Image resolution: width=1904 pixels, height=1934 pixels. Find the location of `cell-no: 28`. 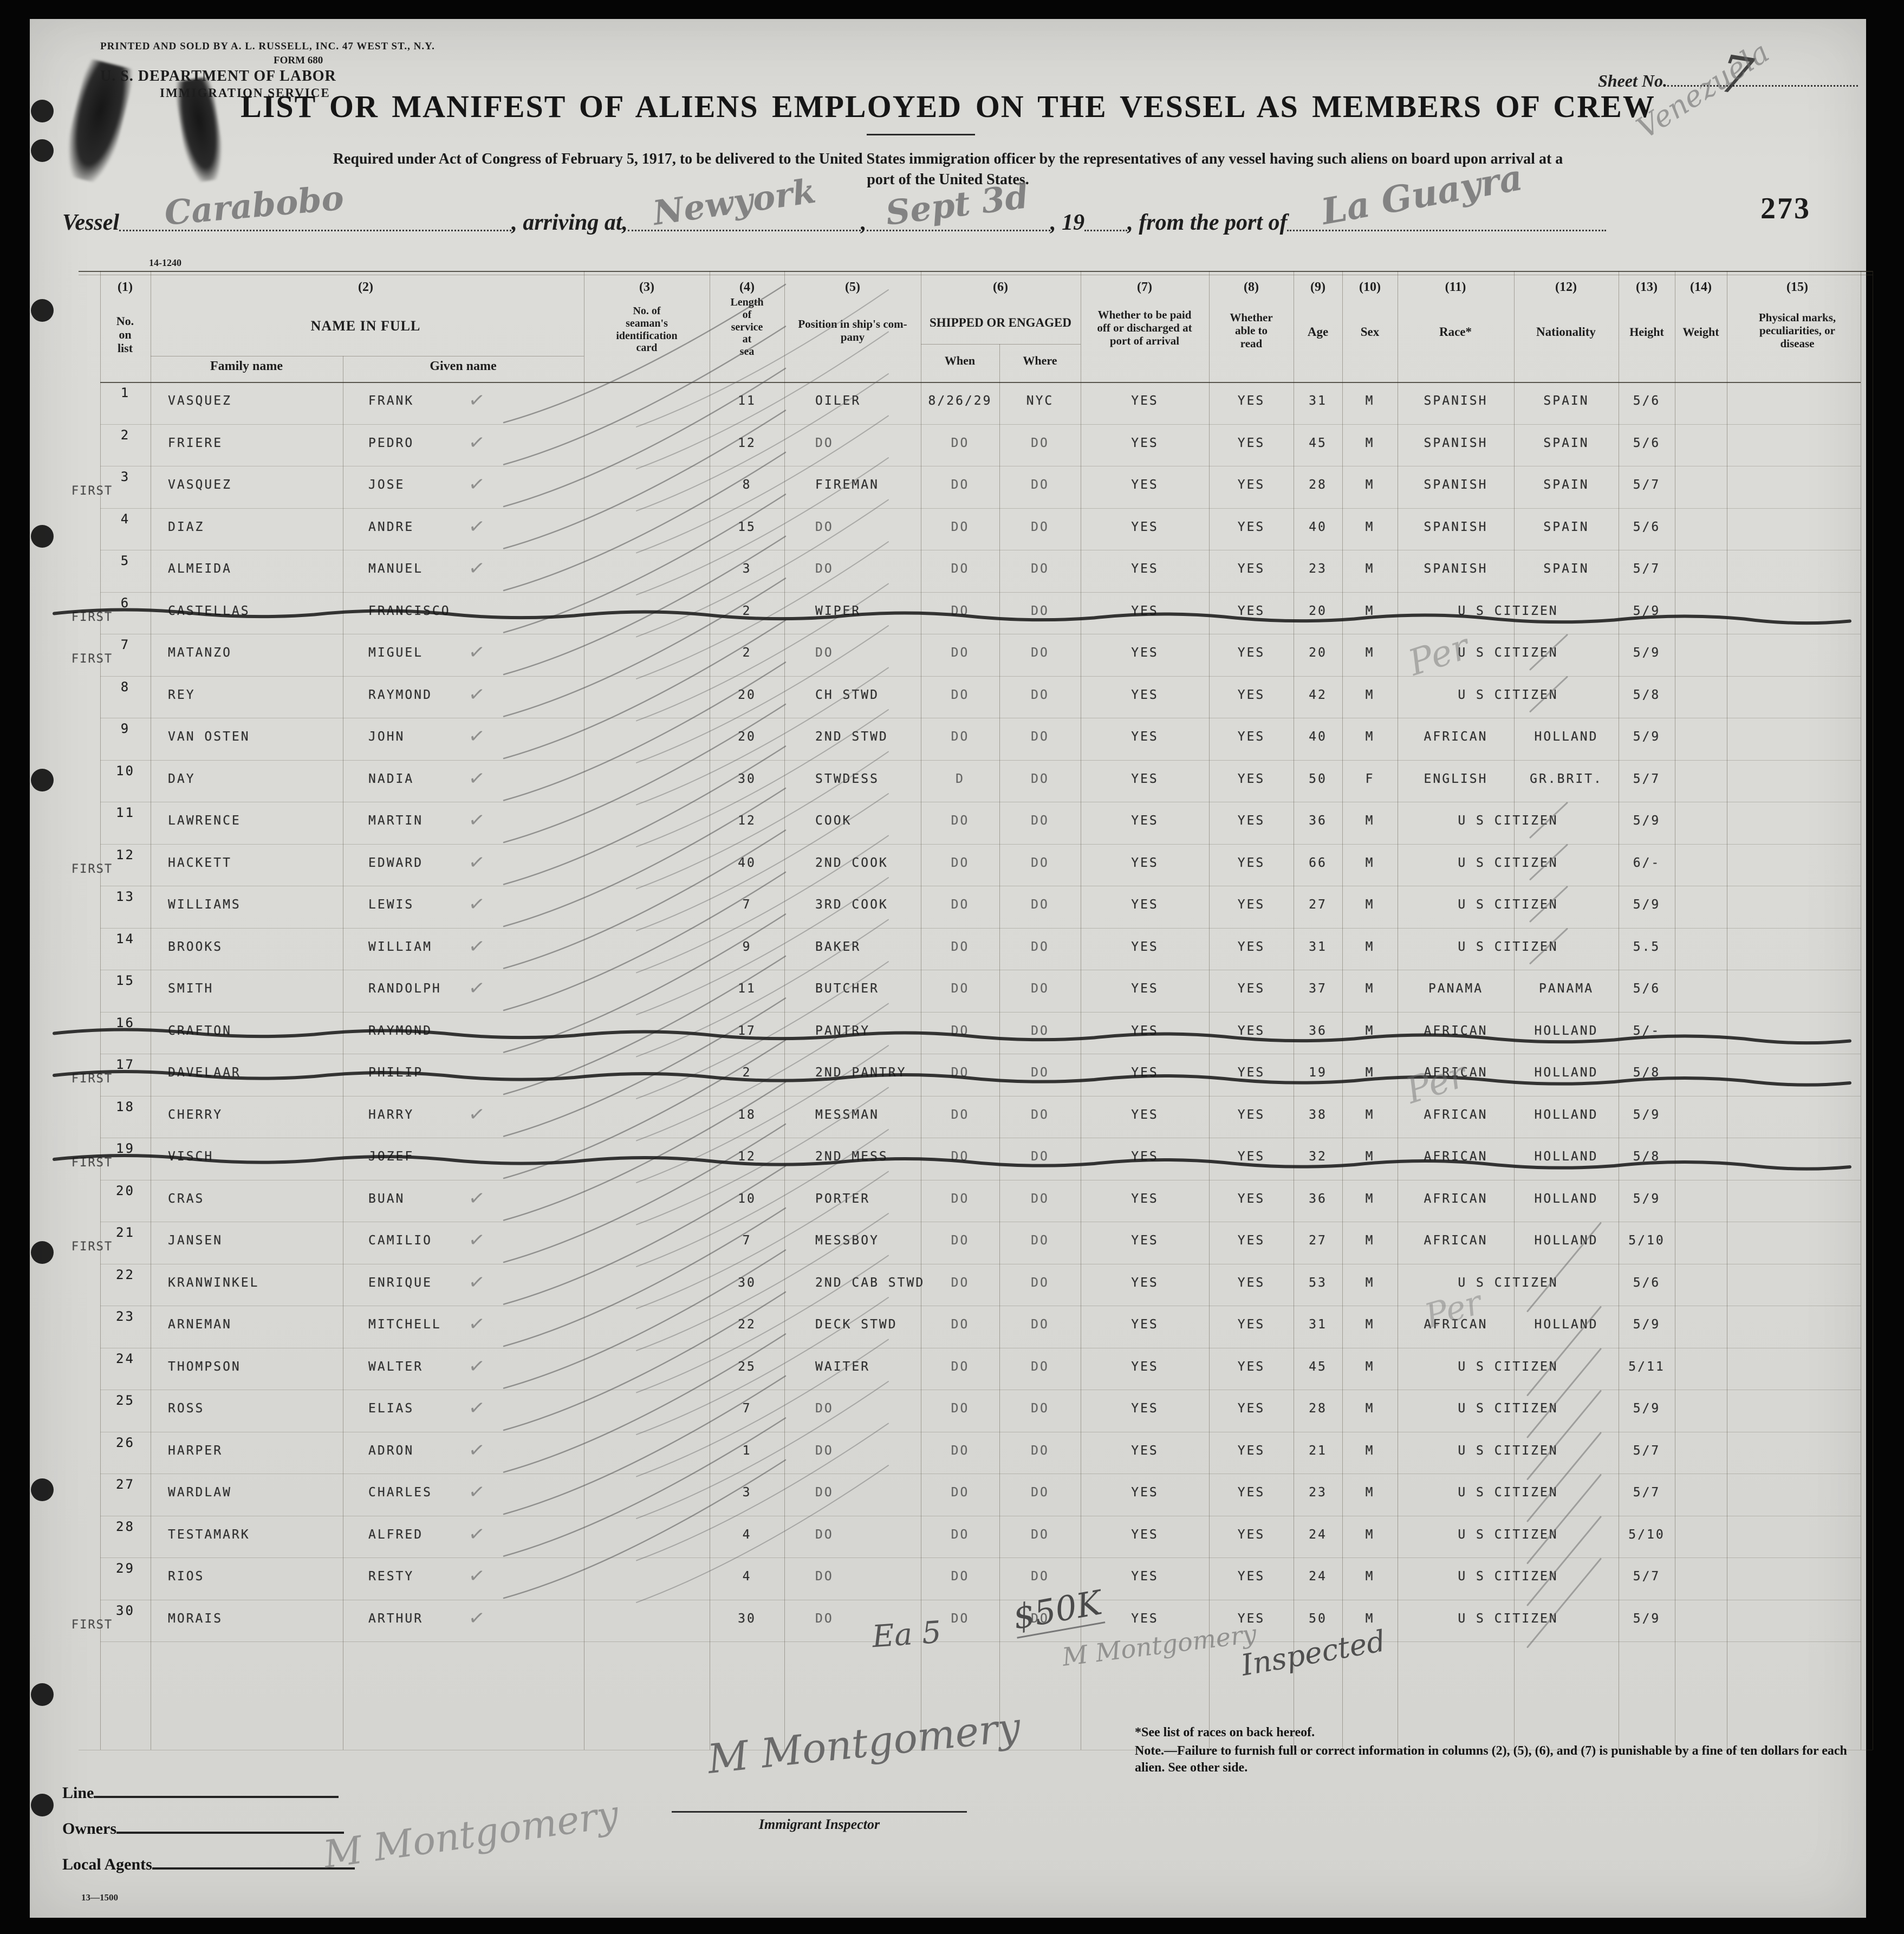

cell-no: 28 is located at coordinates (126, 1526).